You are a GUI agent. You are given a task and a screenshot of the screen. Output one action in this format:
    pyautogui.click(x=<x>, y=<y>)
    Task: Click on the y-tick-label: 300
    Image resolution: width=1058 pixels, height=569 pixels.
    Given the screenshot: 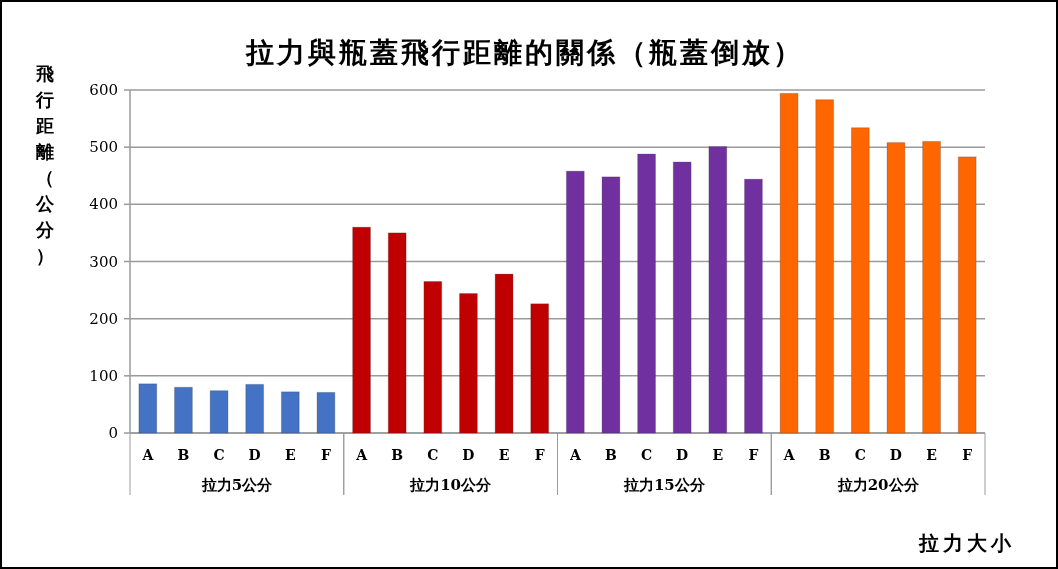 What is the action you would take?
    pyautogui.click(x=103, y=261)
    